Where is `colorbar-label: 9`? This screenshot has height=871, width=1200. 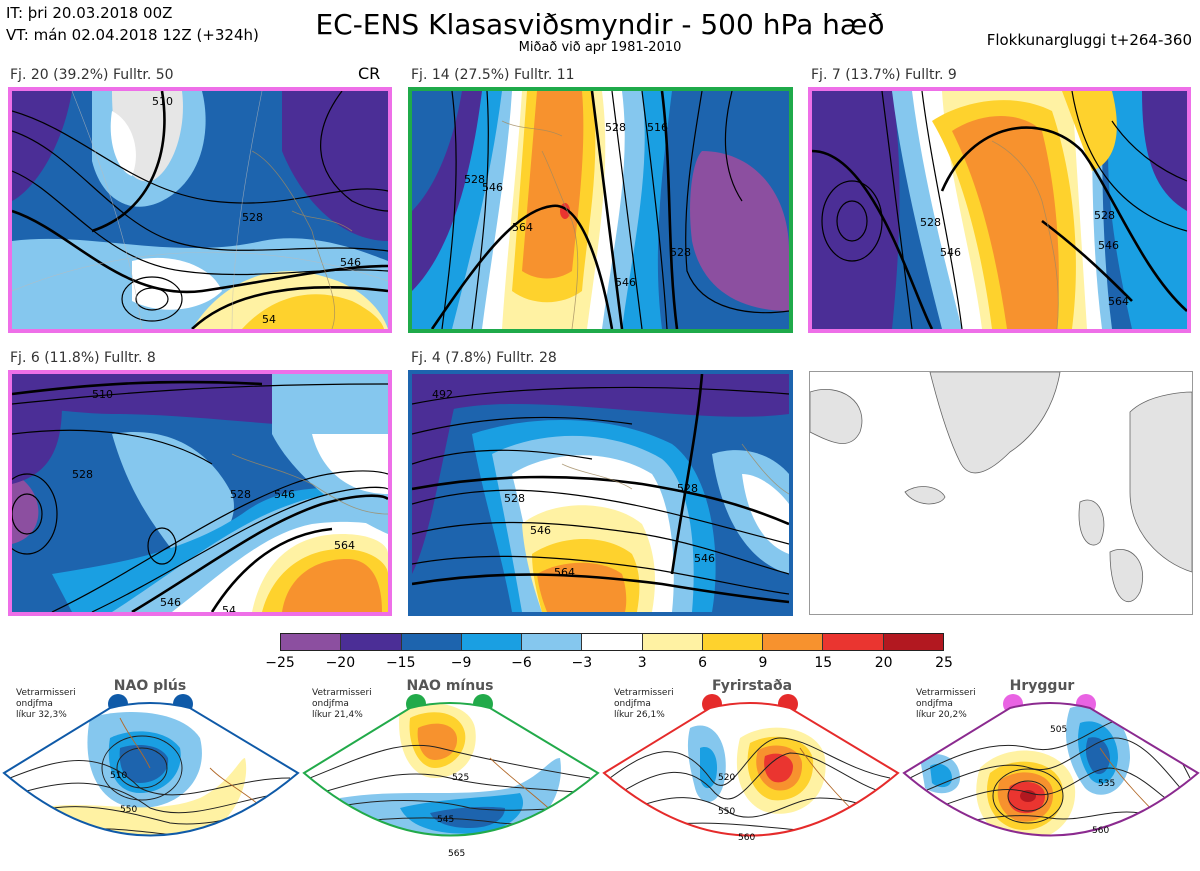 colorbar-label: 9 is located at coordinates (763, 663).